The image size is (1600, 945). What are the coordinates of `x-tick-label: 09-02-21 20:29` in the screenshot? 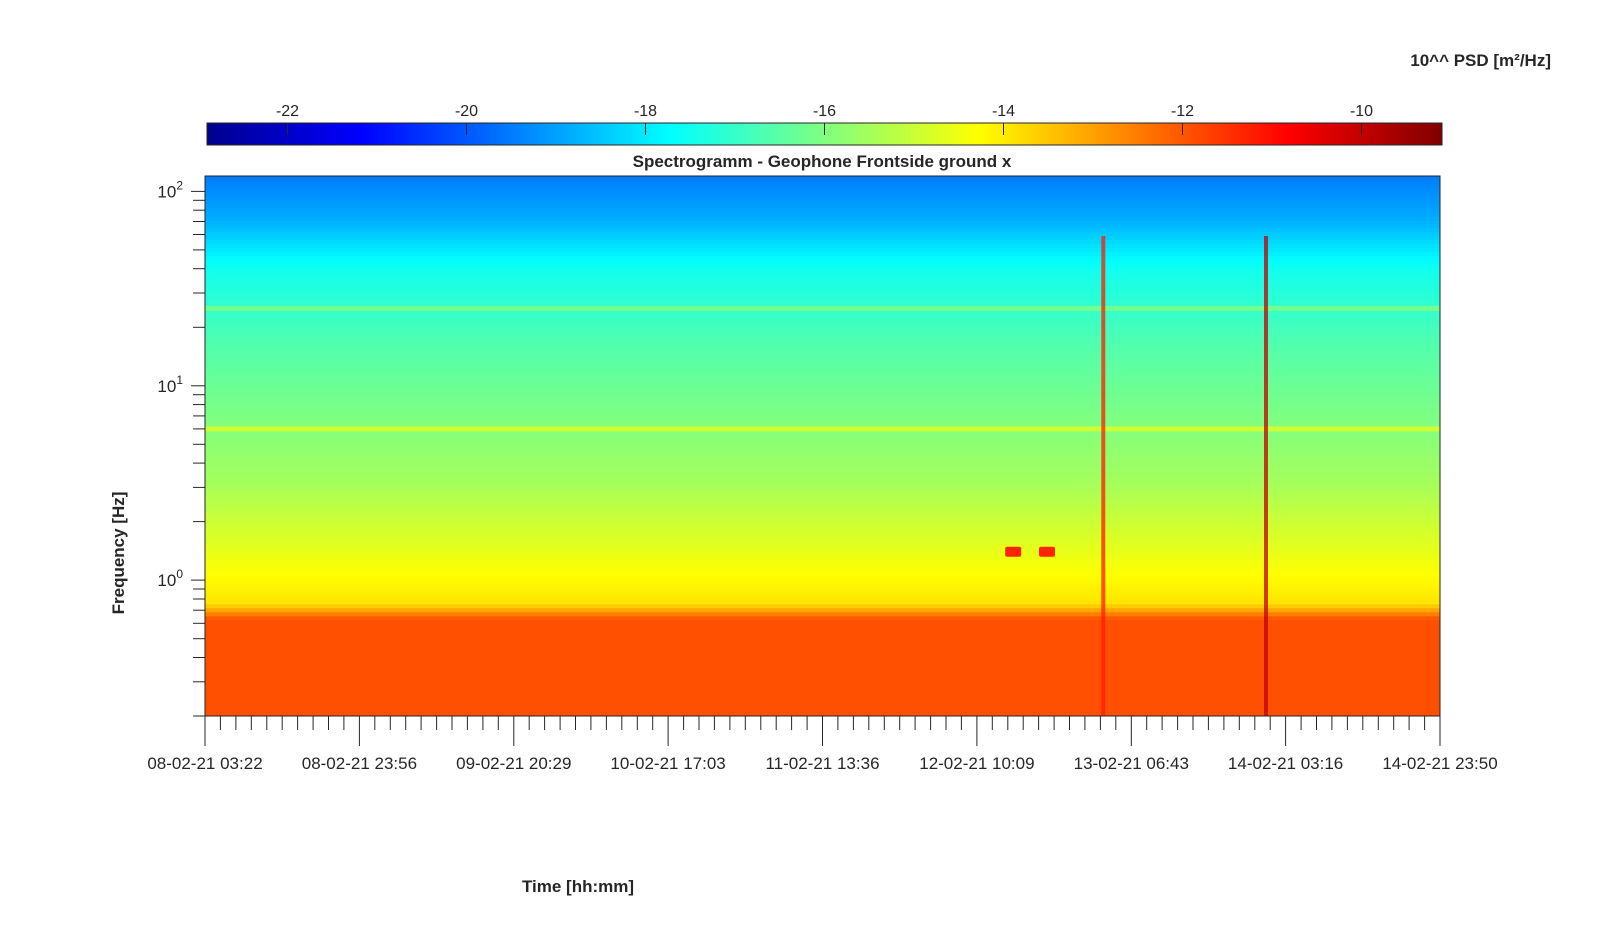 It's located at (513, 763).